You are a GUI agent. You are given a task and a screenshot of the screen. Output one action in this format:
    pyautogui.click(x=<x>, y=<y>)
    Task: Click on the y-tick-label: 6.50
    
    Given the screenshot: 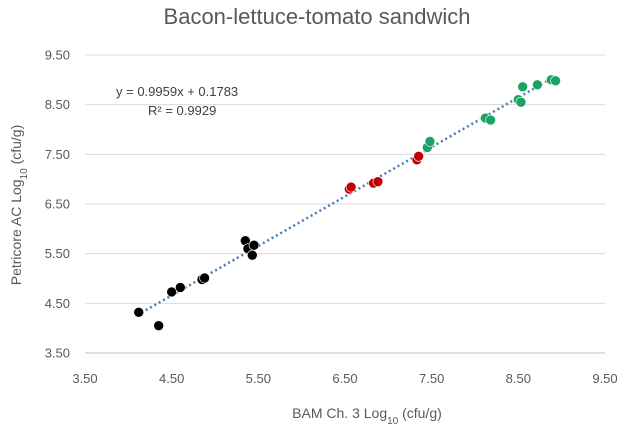 What is the action you would take?
    pyautogui.click(x=57, y=204)
    